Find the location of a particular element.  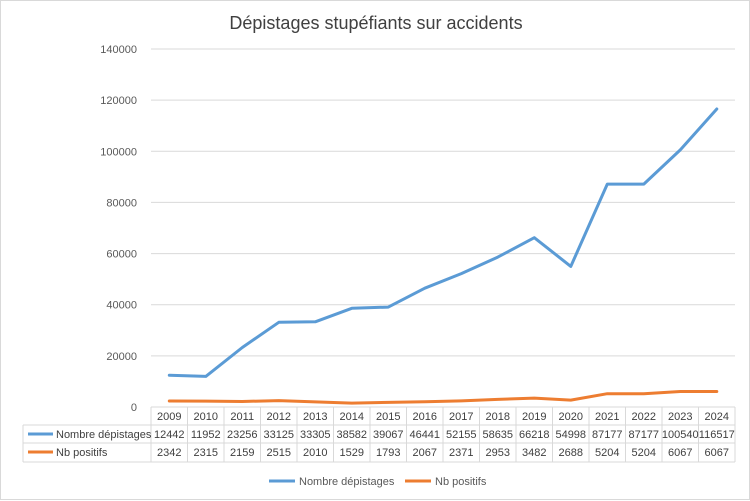

x-category-label: 2016 is located at coordinates (425, 417).